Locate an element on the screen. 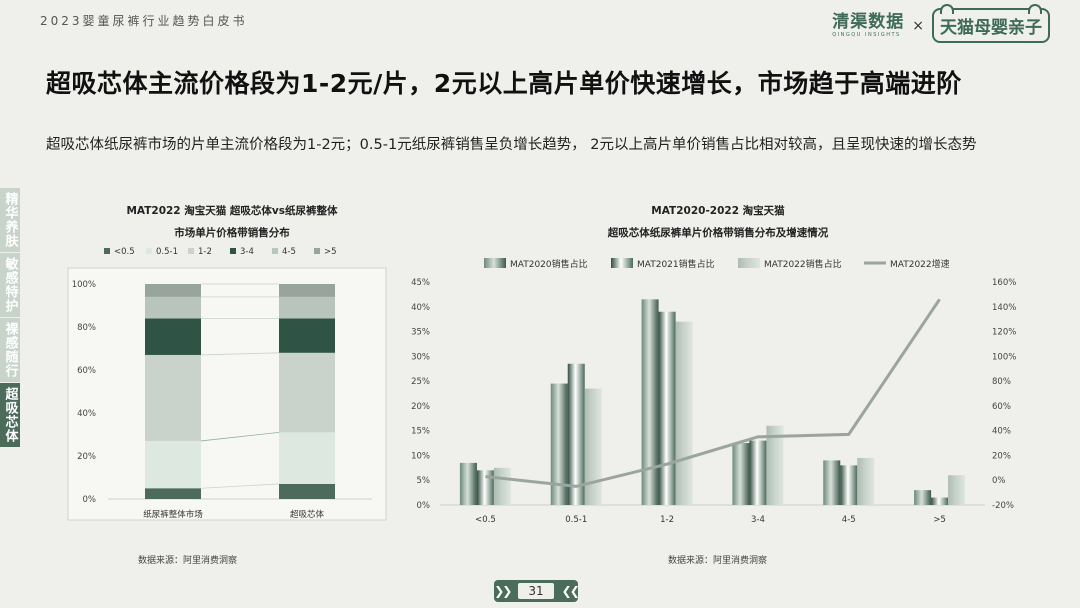 The height and width of the screenshot is (608, 1080). chart2-xtick: 3-4 is located at coordinates (758, 520).